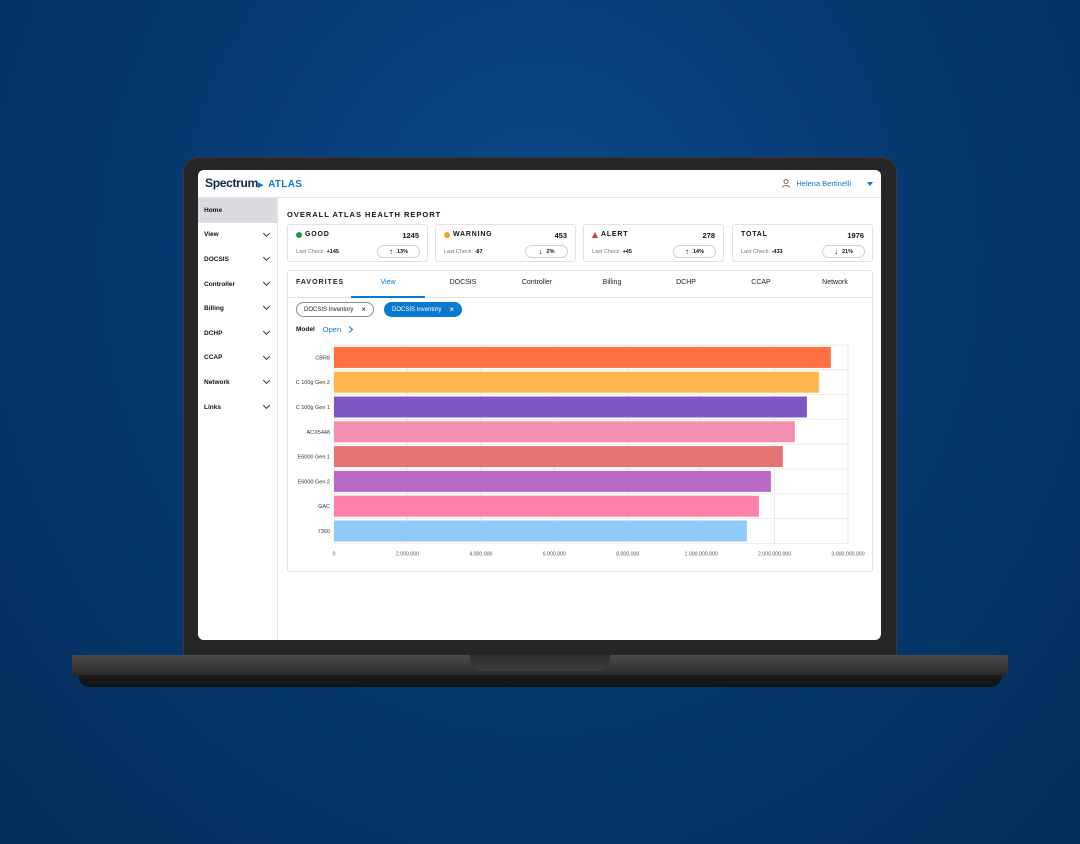 This screenshot has width=1080, height=844. What do you see at coordinates (686, 282) in the screenshot?
I see `tab-dchp: DCHP` at bounding box center [686, 282].